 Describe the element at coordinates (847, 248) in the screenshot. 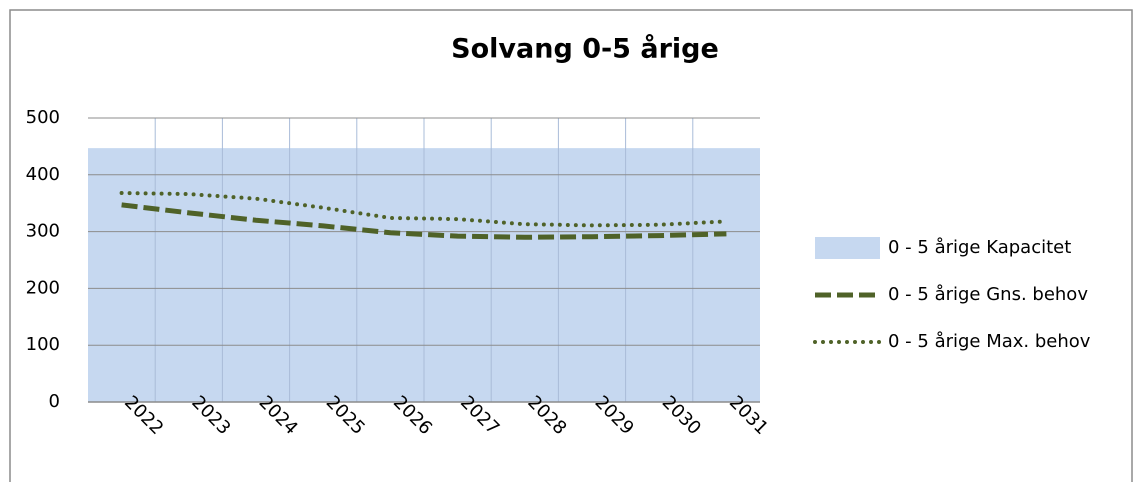

I see `legend-swatch` at that location.